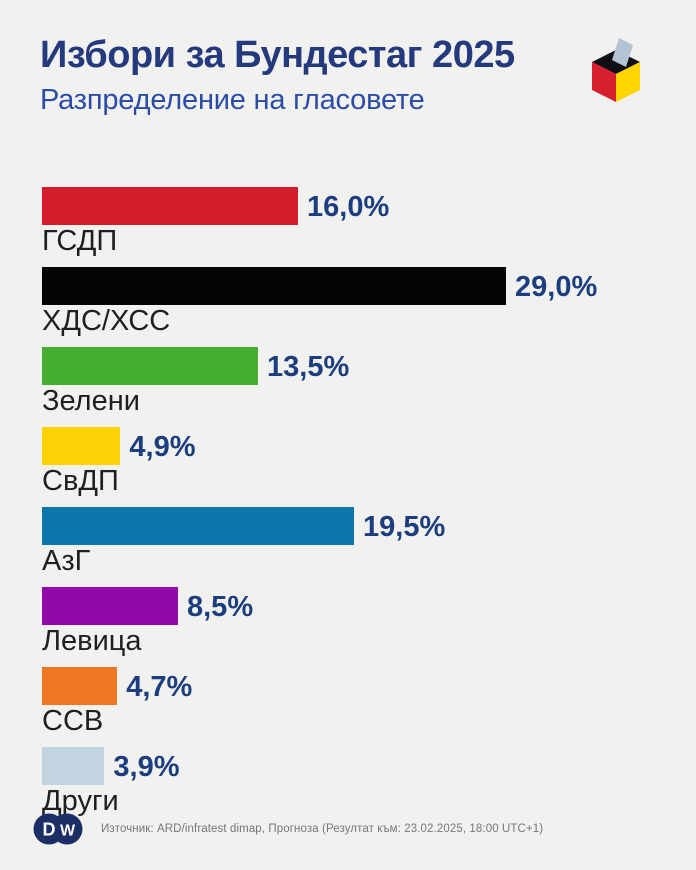  What do you see at coordinates (616, 70) in the screenshot?
I see `ballot-box-icon` at bounding box center [616, 70].